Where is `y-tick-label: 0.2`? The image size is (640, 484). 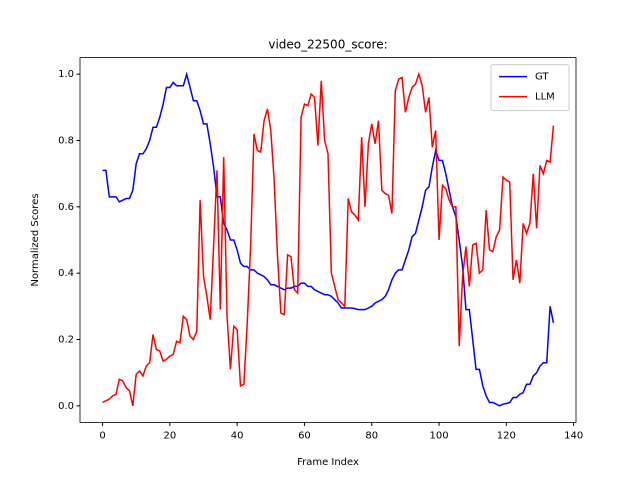 y-tick-label: 0.2 is located at coordinates (66, 339).